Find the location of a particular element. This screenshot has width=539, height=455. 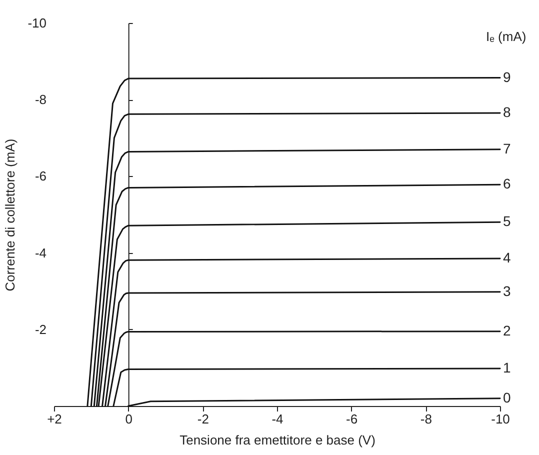

y-tick-label: -10 is located at coordinates (37, 23).